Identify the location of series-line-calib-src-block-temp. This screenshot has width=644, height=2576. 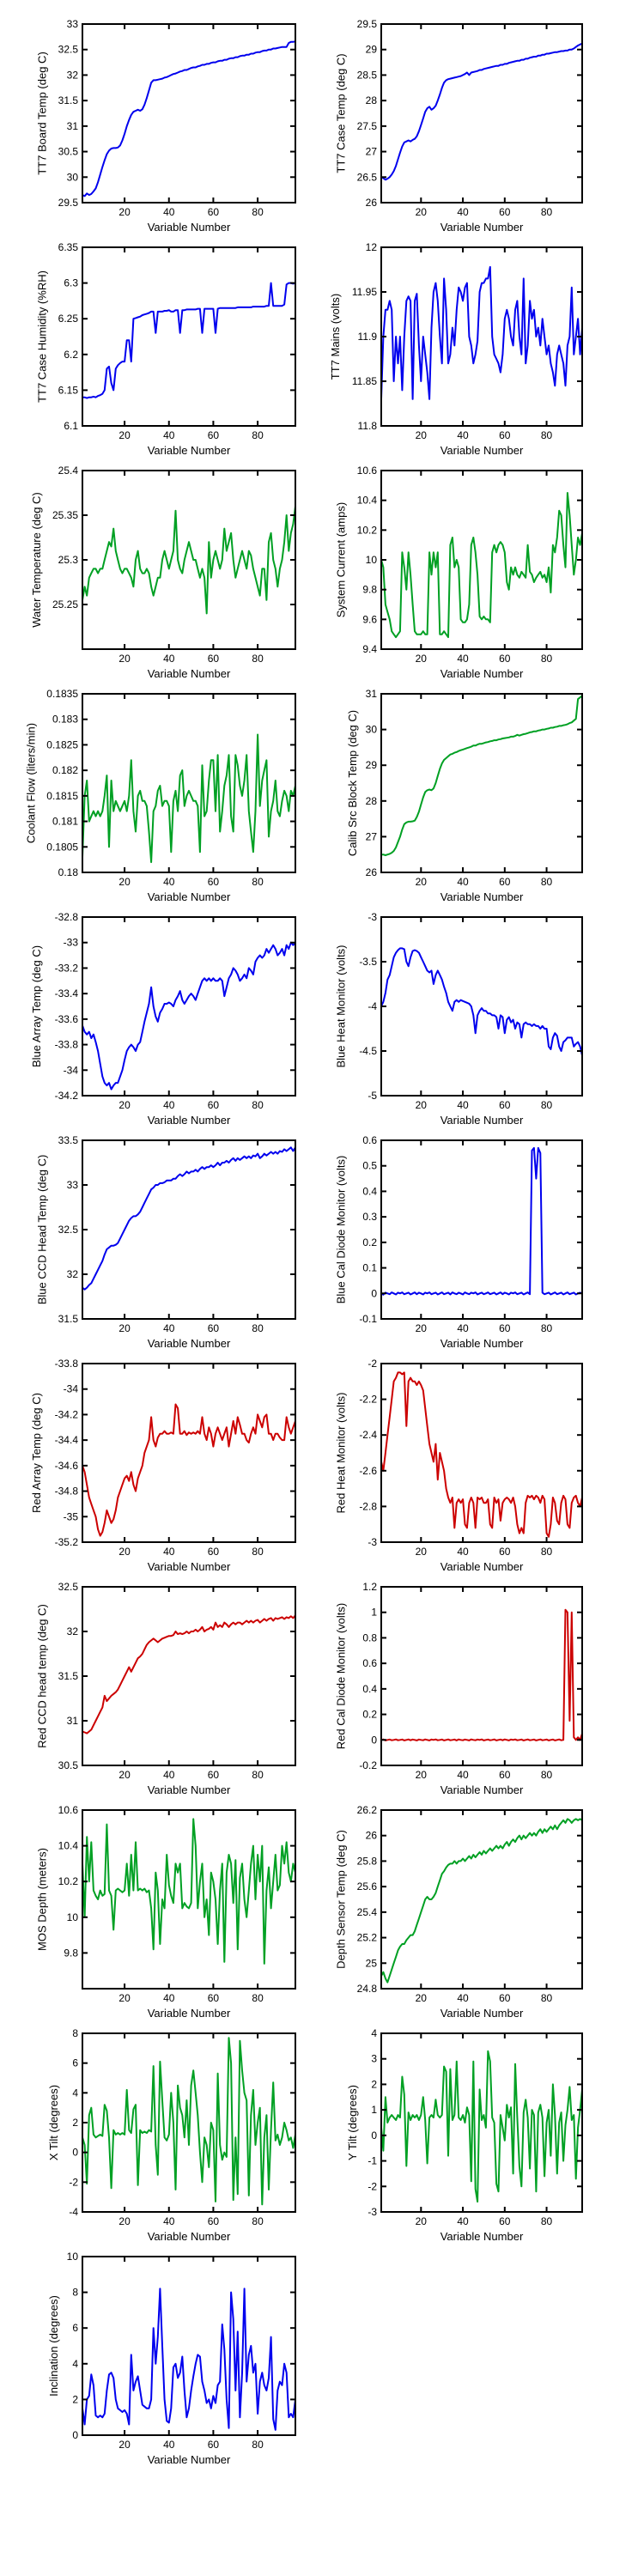
(481, 775).